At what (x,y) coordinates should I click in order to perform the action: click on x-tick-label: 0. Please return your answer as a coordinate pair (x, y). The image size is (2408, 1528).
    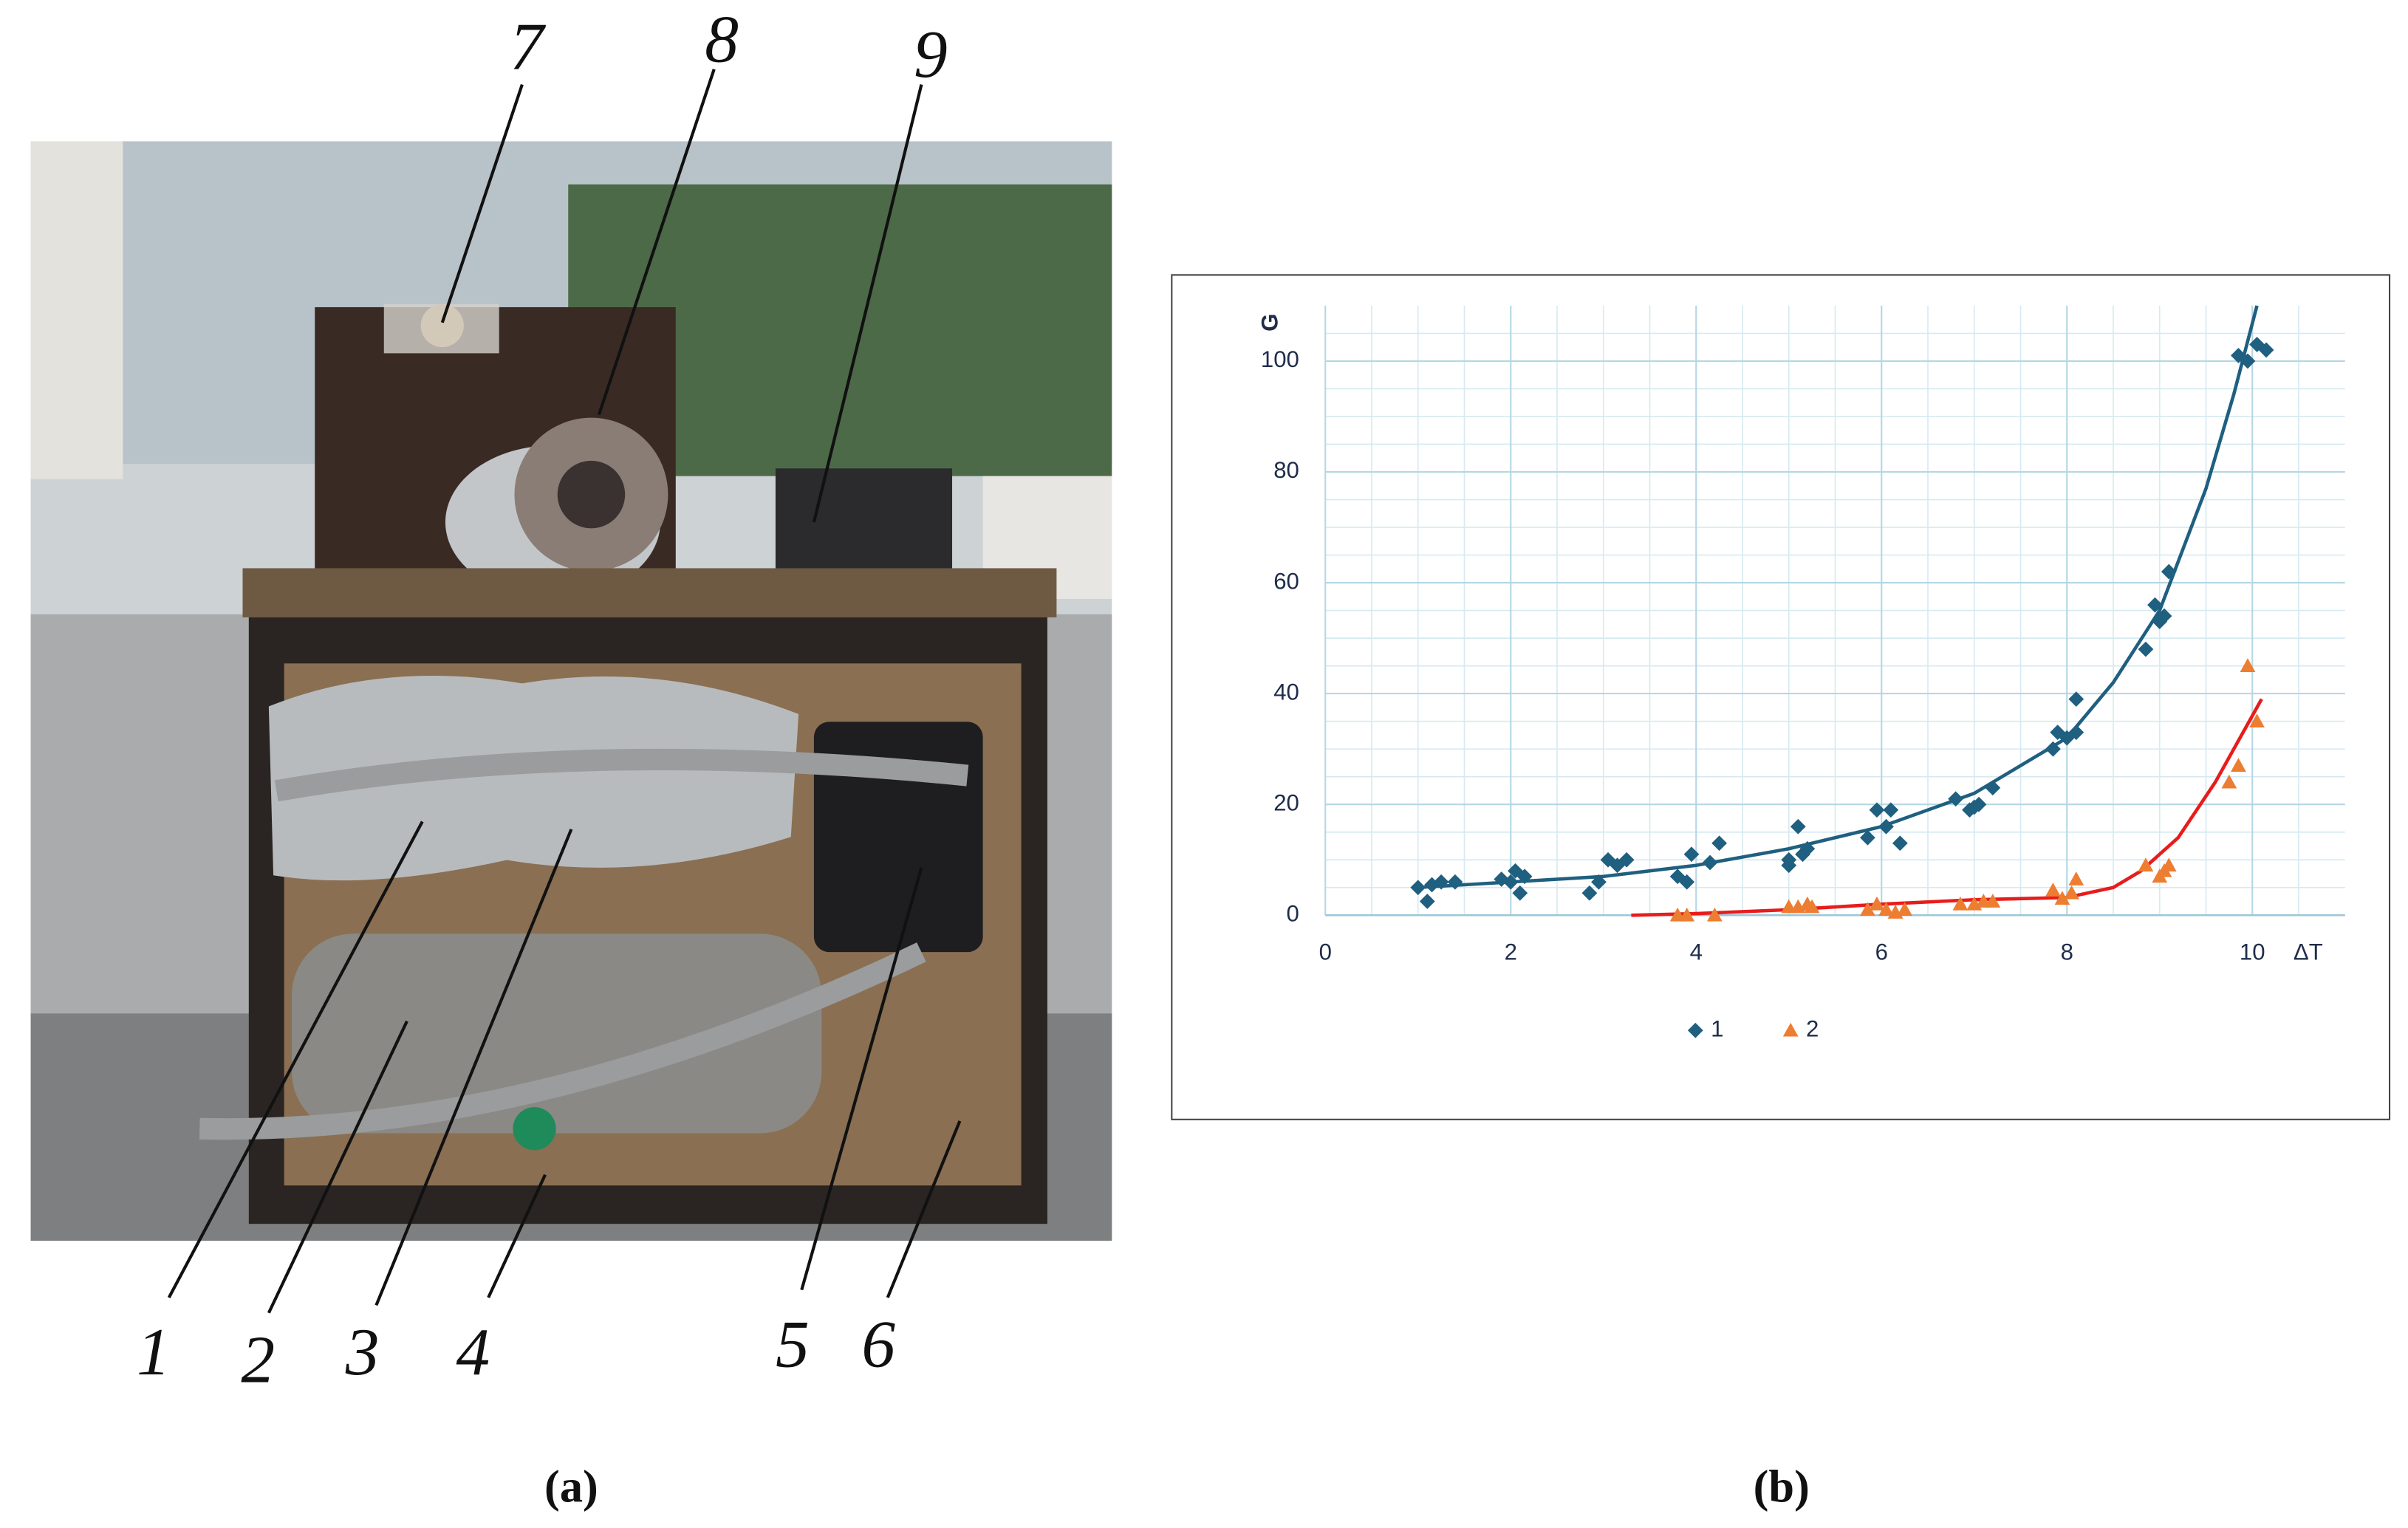
    Looking at the image, I should click on (1325, 952).